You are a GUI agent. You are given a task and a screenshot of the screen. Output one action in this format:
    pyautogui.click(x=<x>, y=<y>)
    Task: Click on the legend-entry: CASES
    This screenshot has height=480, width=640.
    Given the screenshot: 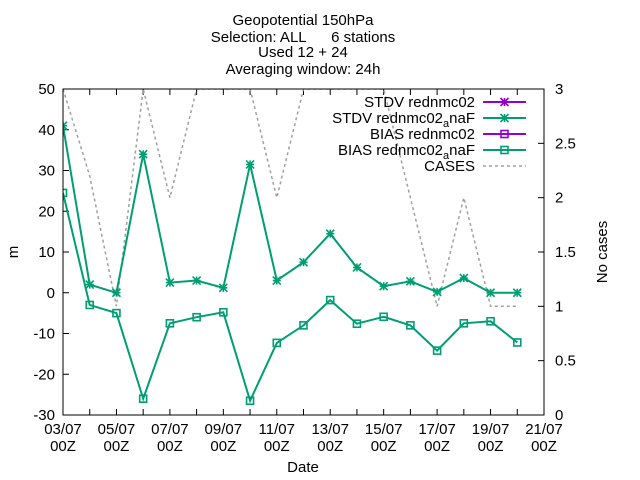 What is the action you would take?
    pyautogui.click(x=475, y=166)
    